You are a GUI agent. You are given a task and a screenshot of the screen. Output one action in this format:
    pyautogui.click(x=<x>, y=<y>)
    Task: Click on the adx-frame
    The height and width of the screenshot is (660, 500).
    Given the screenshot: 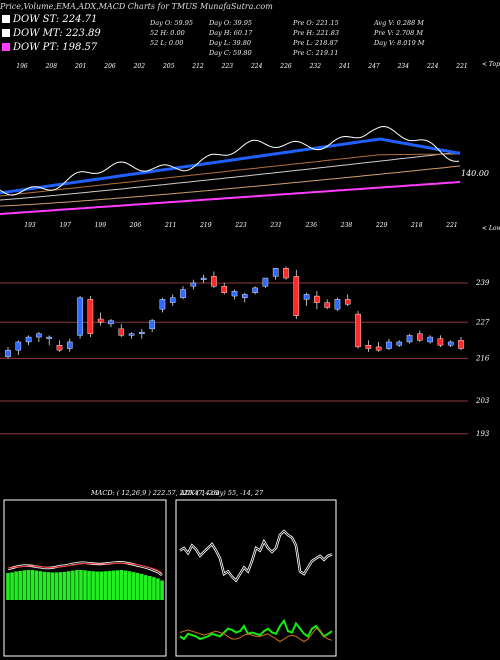 What is the action you would take?
    pyautogui.click(x=256, y=578)
    